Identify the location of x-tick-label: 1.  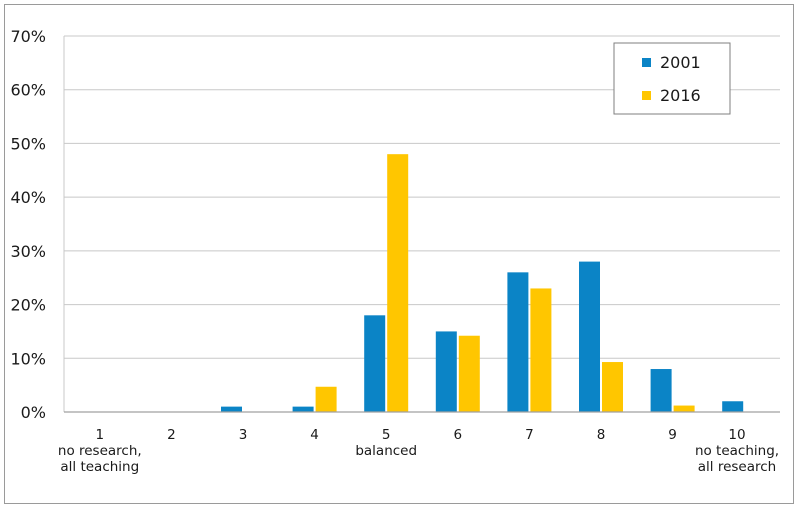
(100, 435).